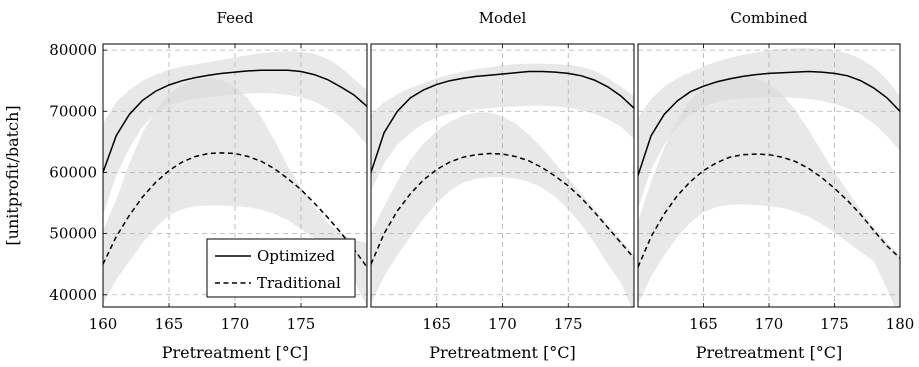 The image size is (919, 367). Describe the element at coordinates (103, 324) in the screenshot. I see `x-tick-label: 160` at that location.